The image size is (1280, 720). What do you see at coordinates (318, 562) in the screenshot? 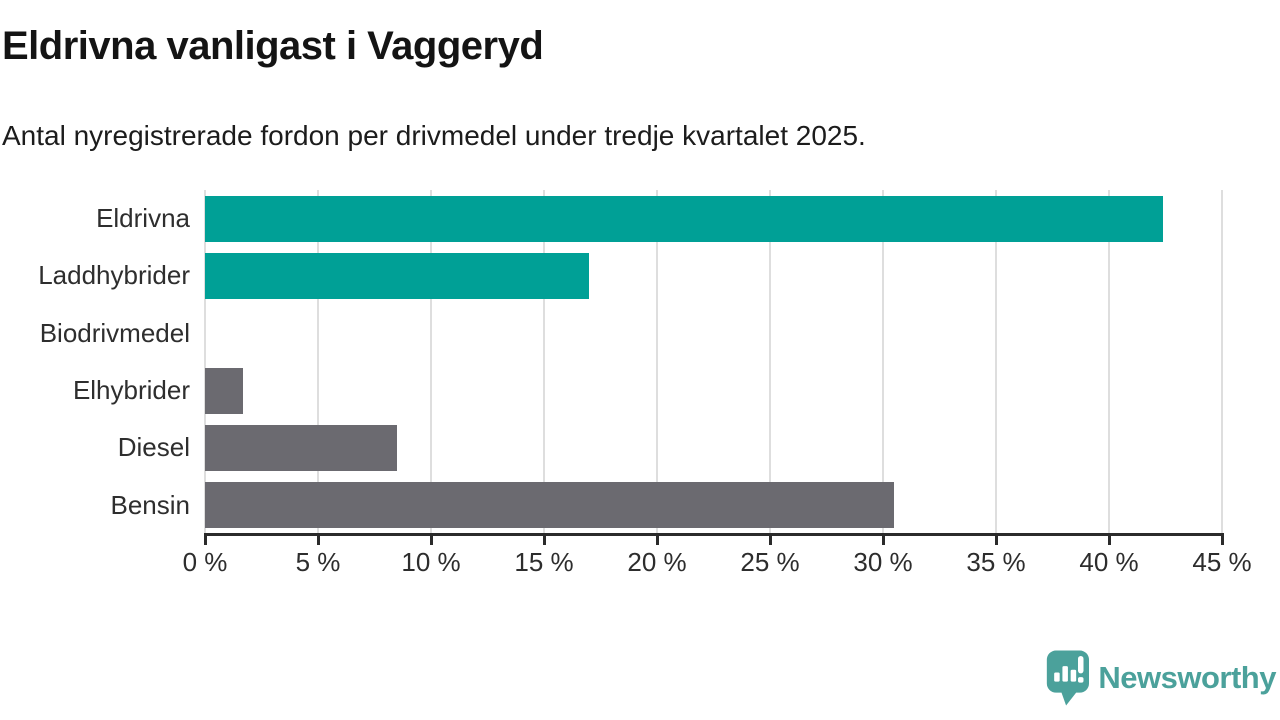
I see `x-tick-label: 5 %` at bounding box center [318, 562].